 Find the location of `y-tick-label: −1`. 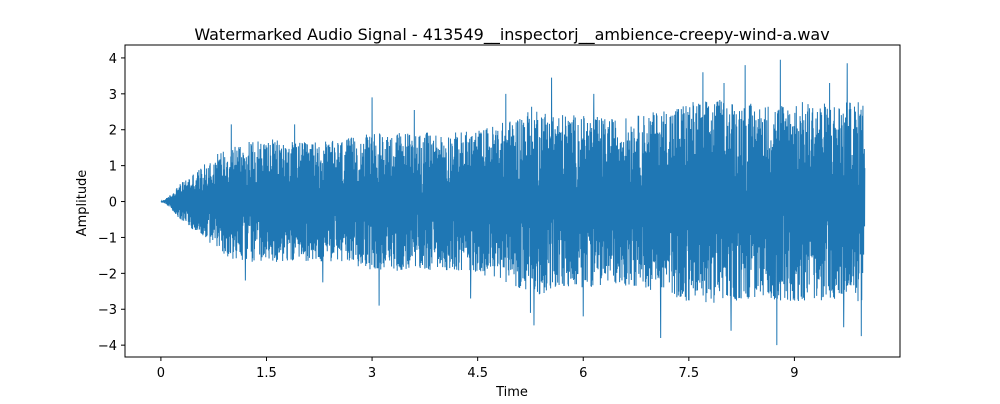

y-tick-label: −1 is located at coordinates (107, 238).